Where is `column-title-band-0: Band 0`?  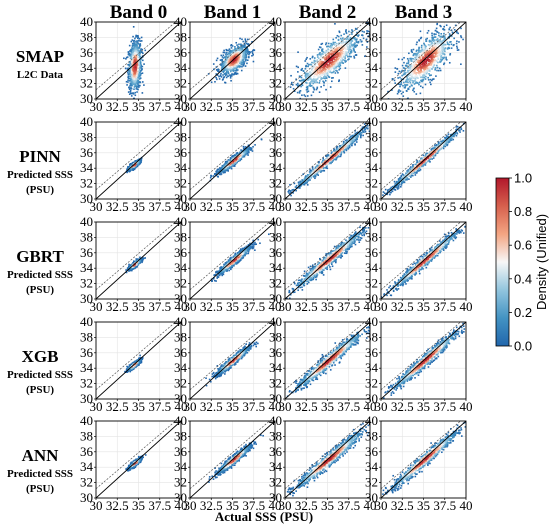 column-title-band-0: Band 0 is located at coordinates (139, 12).